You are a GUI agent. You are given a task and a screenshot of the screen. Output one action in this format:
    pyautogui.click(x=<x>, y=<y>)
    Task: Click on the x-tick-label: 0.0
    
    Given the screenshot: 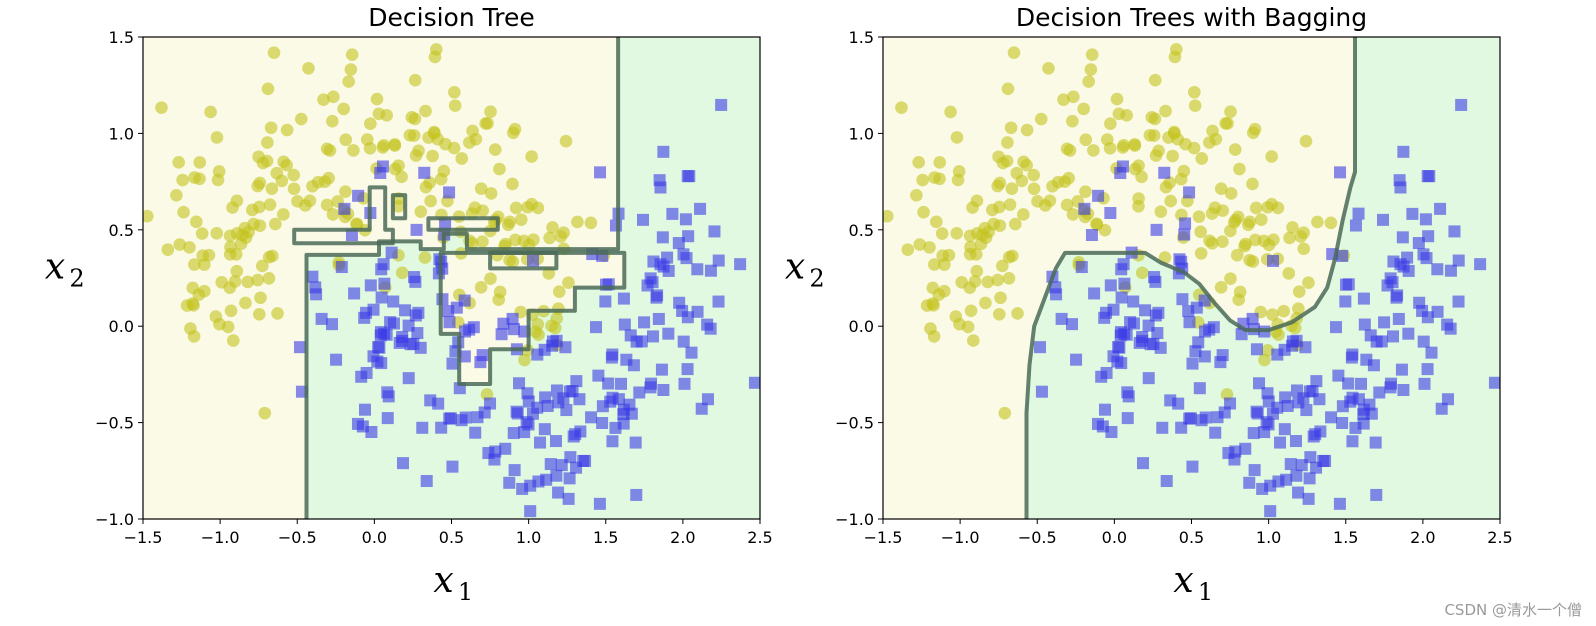 What is the action you would take?
    pyautogui.click(x=1114, y=537)
    